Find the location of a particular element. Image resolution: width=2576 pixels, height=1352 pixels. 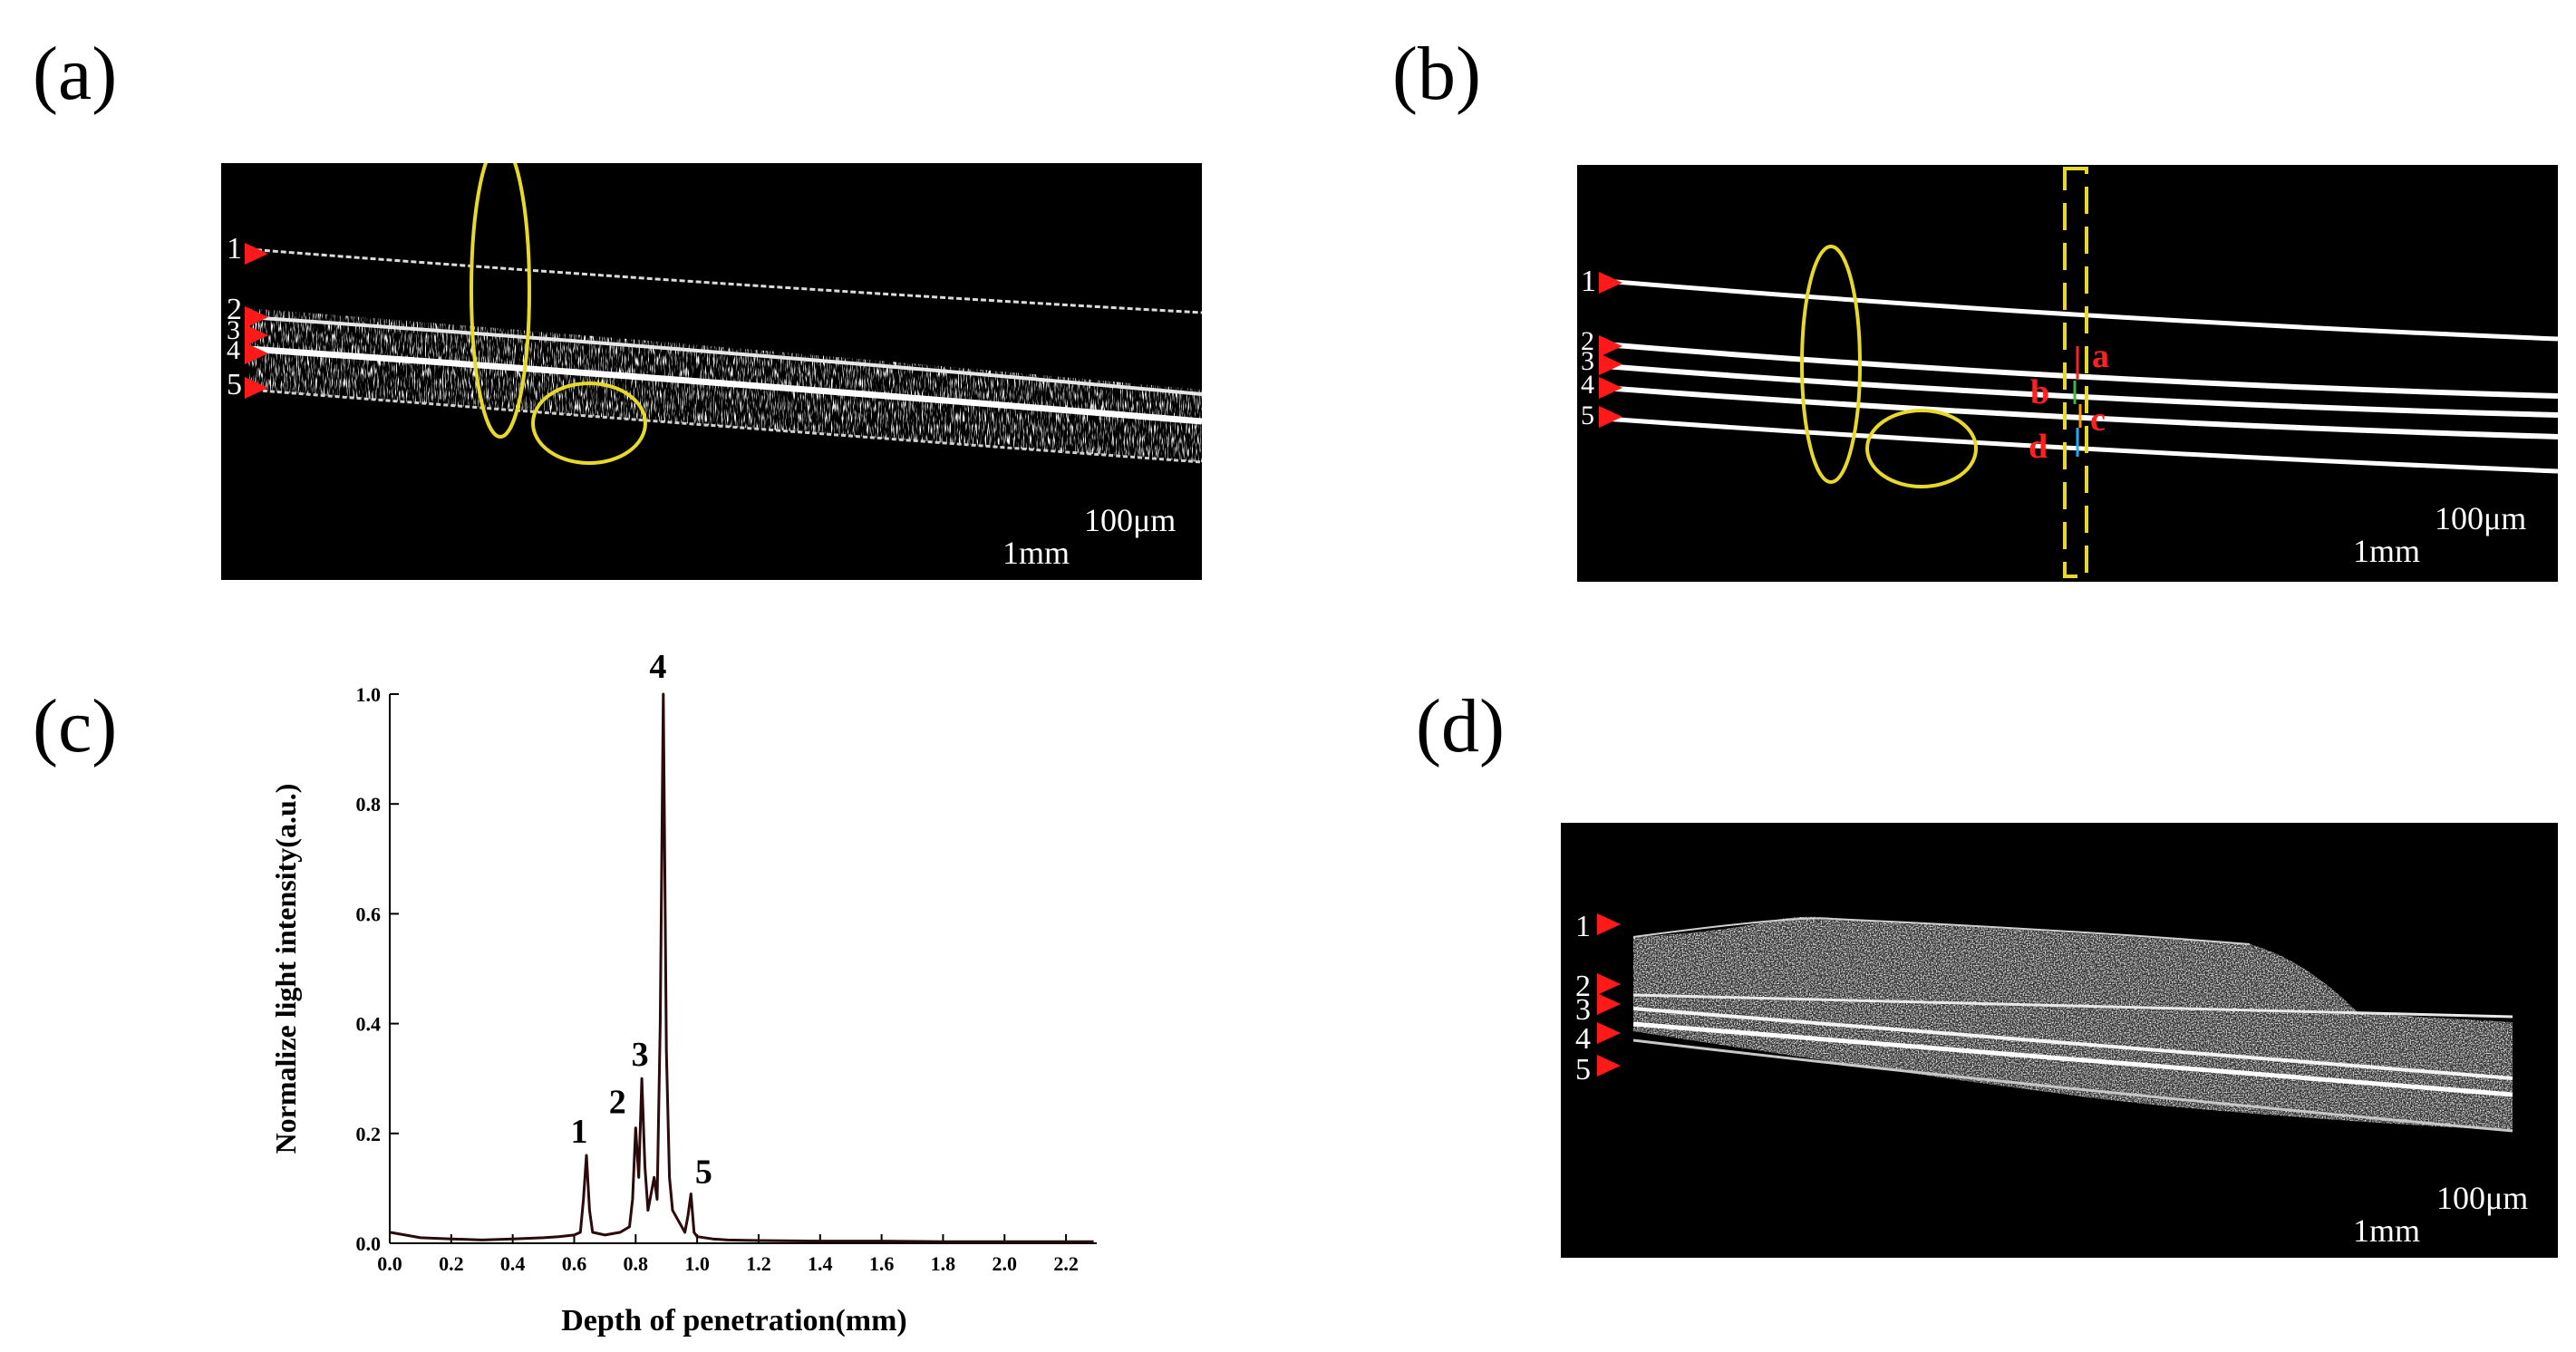

x-tick-label: 0.4 is located at coordinates (513, 1263).